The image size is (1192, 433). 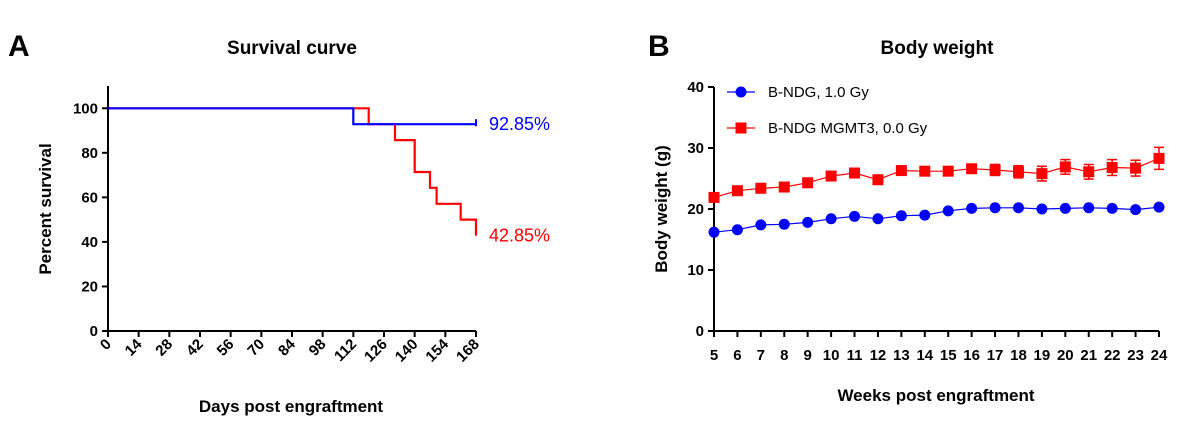 What do you see at coordinates (741, 128) in the screenshot?
I see `legend-marker-square` at bounding box center [741, 128].